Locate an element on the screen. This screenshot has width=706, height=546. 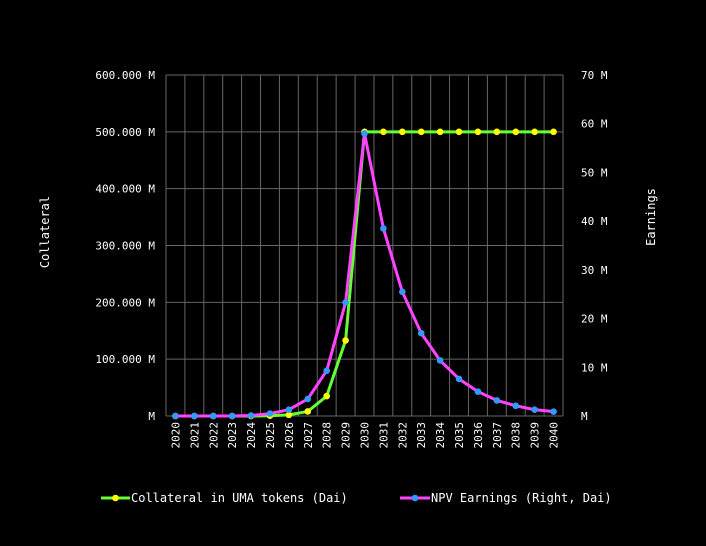
x-tick-label: 2038 is located at coordinates (516, 435).